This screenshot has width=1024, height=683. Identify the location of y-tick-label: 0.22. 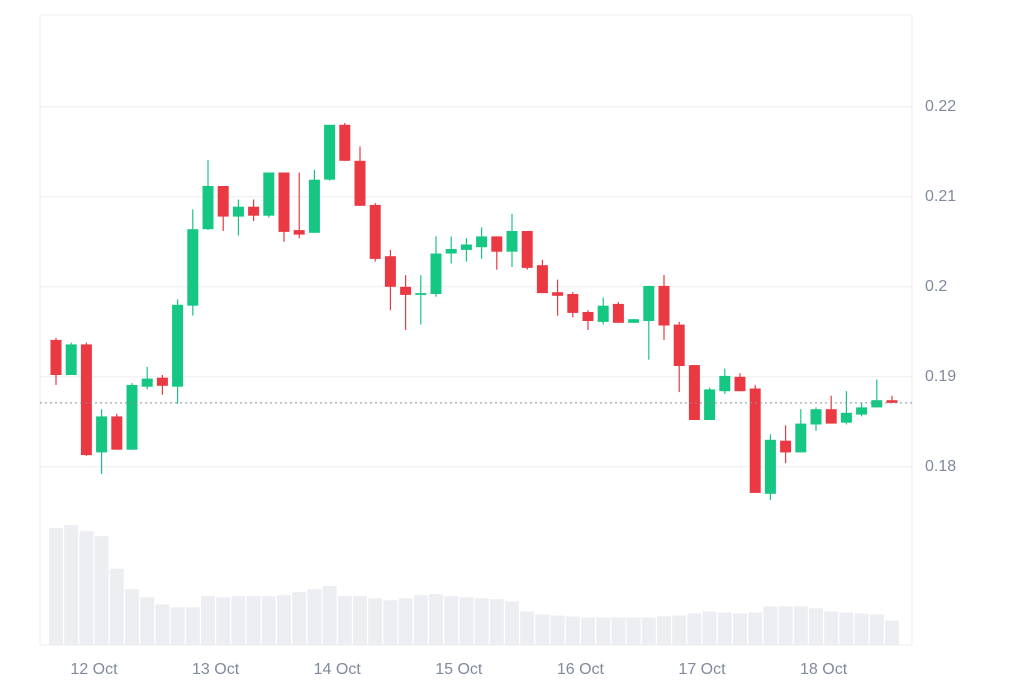
(940, 106).